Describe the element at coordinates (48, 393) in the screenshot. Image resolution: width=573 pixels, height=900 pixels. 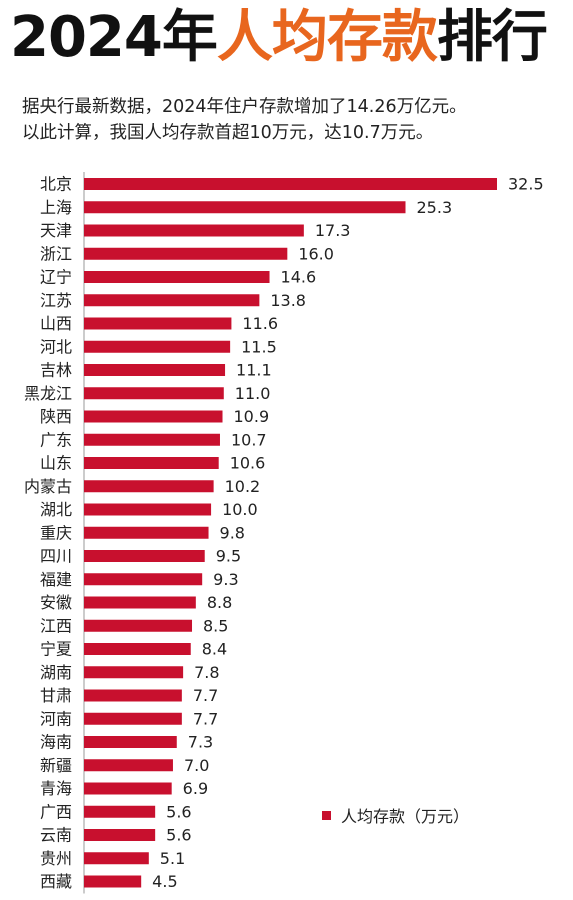
I see `category-label: 黑龙江` at that location.